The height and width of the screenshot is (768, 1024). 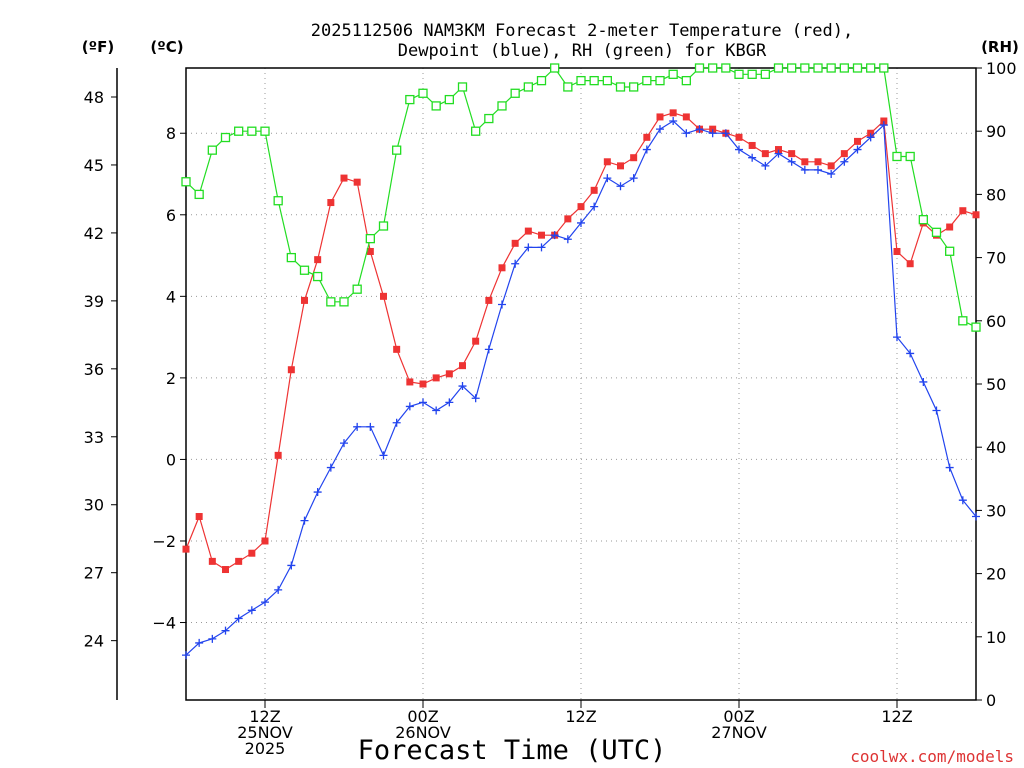 I want to click on celsius-tick-label: −2, so click(x=164, y=541).